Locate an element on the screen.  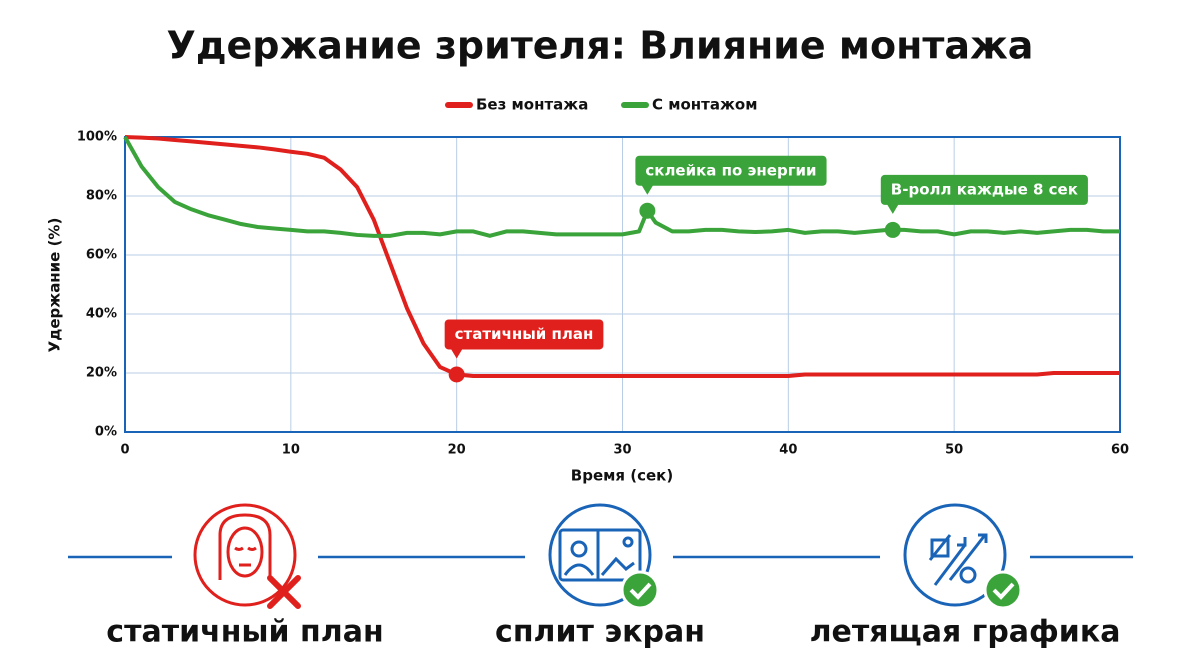
y-axis-label: Удержание (%) is located at coordinates (55, 285).